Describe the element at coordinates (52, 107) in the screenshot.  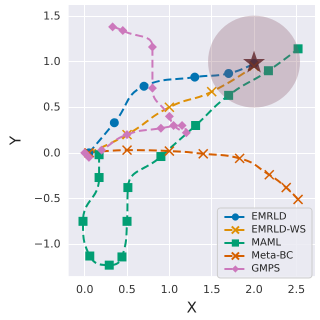
I see `y-tick-label: 0.5` at that location.